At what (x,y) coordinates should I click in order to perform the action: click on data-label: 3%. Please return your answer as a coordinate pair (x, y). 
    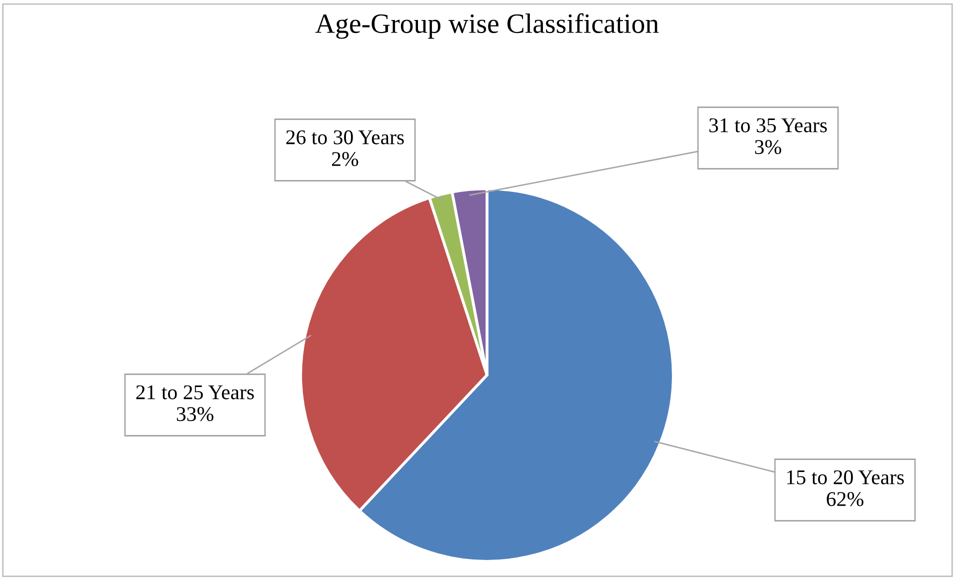
    Looking at the image, I should click on (768, 147).